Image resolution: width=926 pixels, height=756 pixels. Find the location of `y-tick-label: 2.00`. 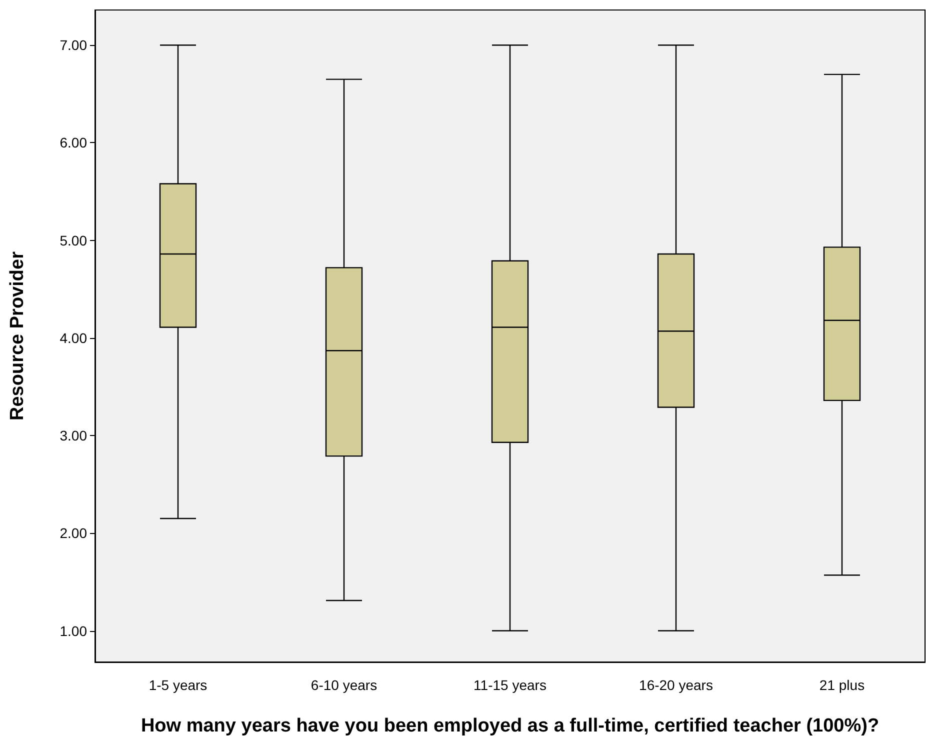

y-tick-label: 2.00 is located at coordinates (74, 533).